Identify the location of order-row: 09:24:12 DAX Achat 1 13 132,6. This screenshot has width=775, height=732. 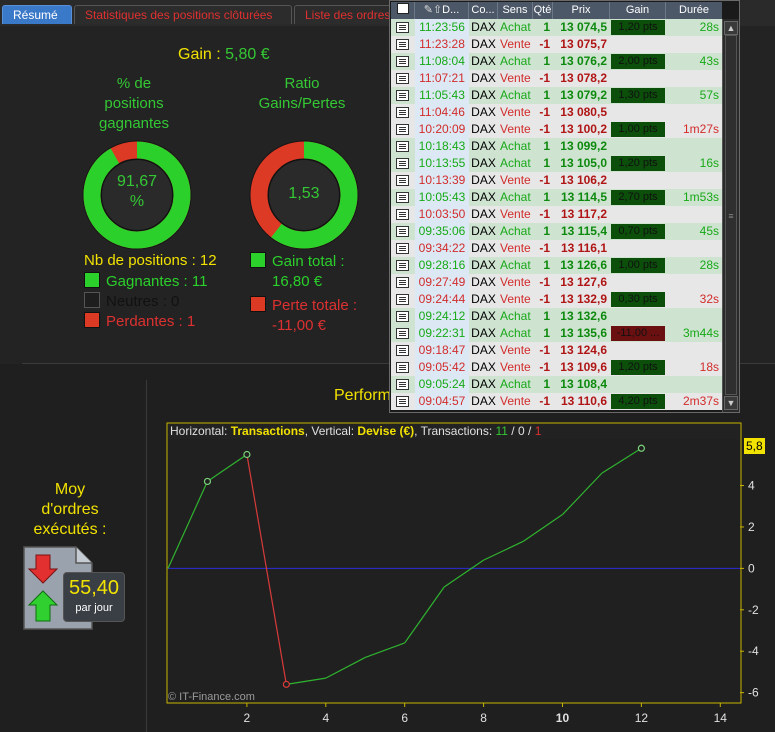
(556, 316).